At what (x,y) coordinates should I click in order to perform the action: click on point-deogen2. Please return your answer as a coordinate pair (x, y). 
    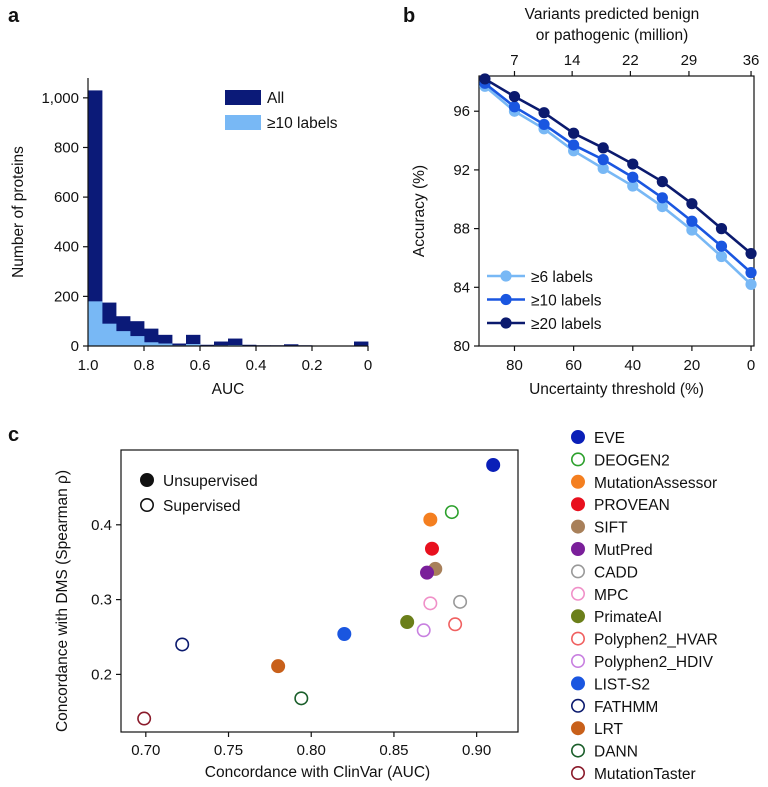
    Looking at the image, I should click on (451, 512).